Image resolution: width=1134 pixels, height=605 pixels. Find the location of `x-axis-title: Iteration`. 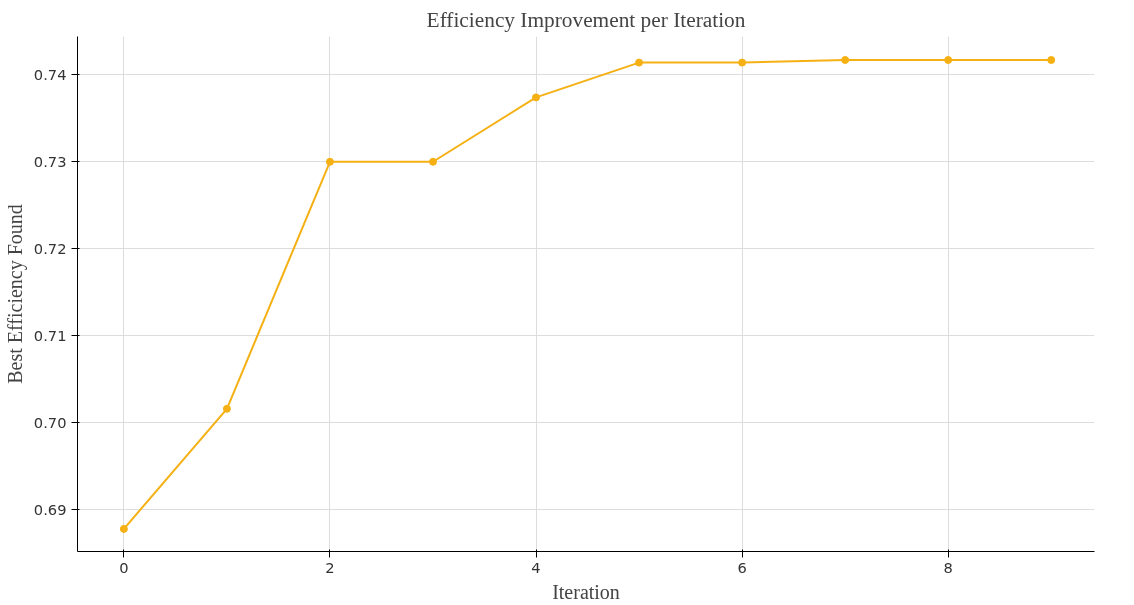

x-axis-title: Iteration is located at coordinates (586, 591).